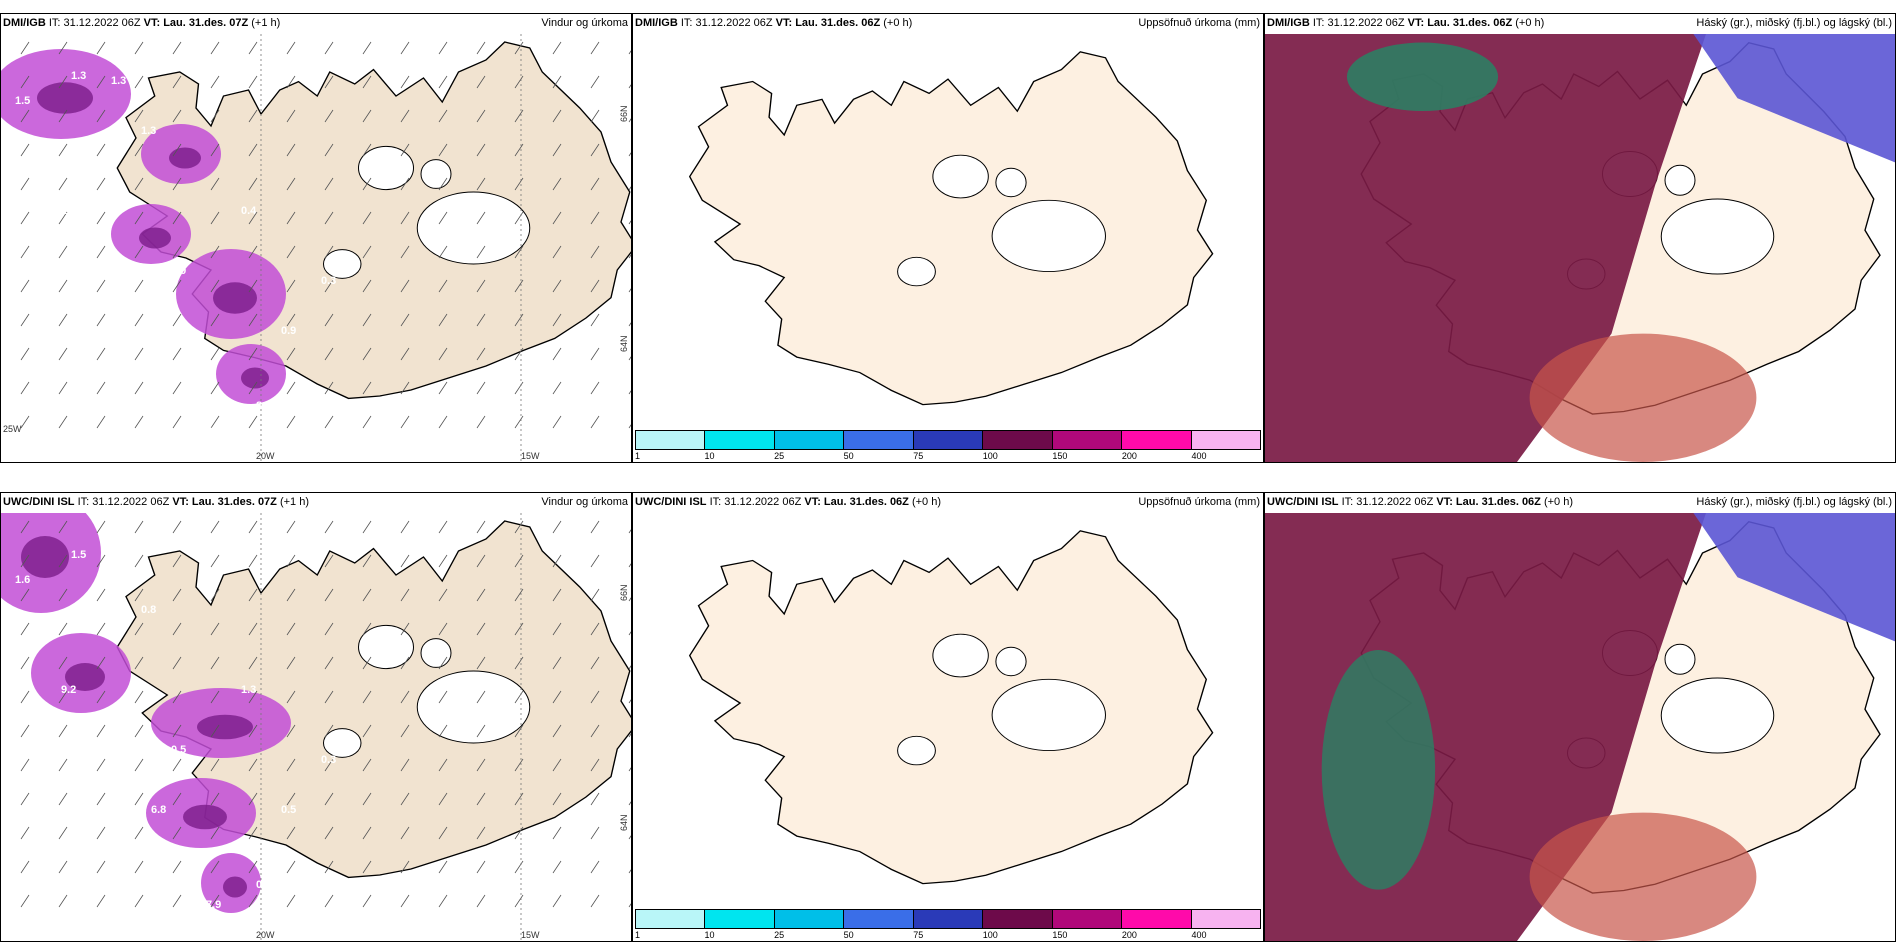 The image size is (1900, 950). What do you see at coordinates (1199, 502) in the screenshot?
I see `panel-title: Uppsöfnuð úrkoma (mm)` at bounding box center [1199, 502].